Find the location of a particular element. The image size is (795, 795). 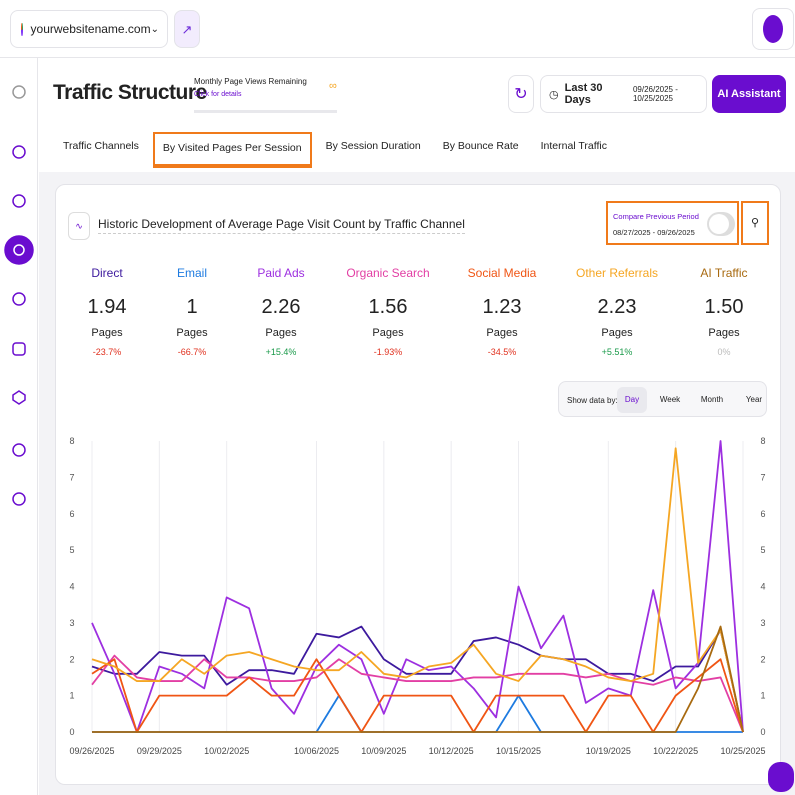

kpi-name: Organic Search is located at coordinates (388, 273).